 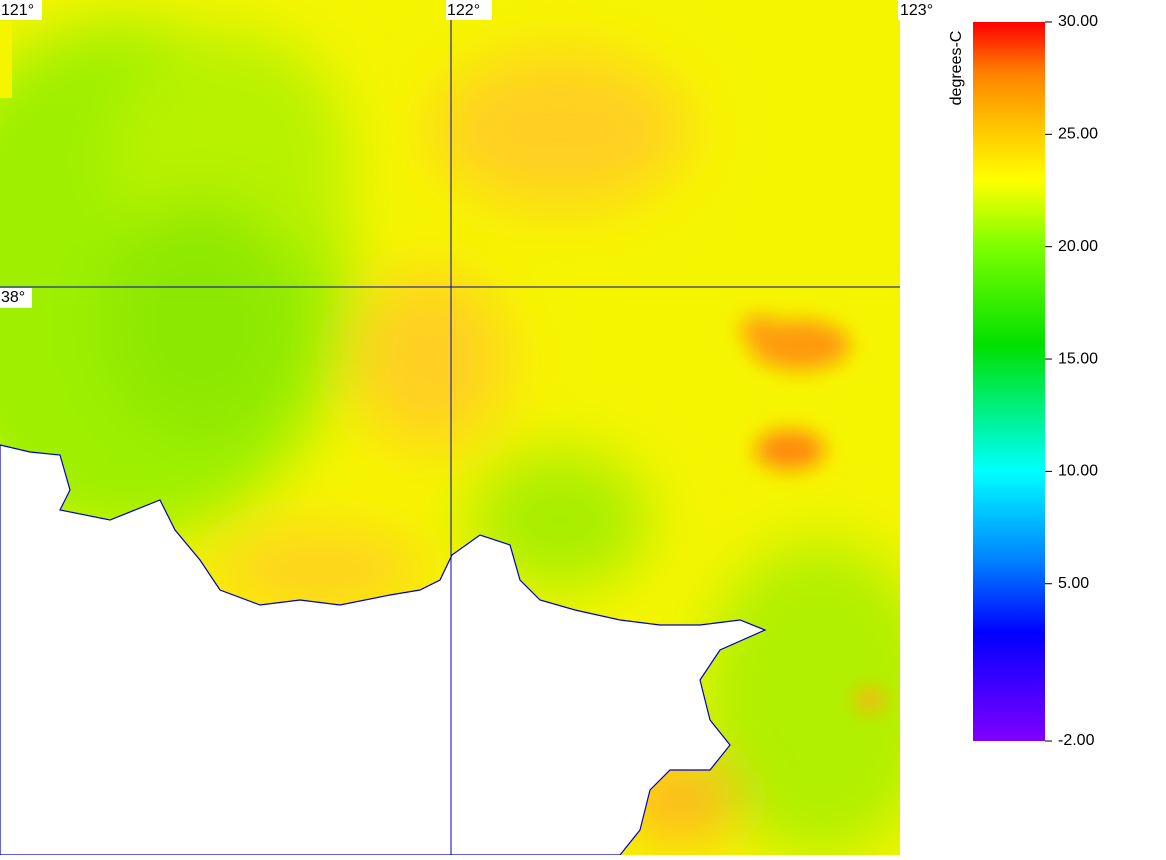 I want to click on lon-label: 121°, so click(x=17, y=10).